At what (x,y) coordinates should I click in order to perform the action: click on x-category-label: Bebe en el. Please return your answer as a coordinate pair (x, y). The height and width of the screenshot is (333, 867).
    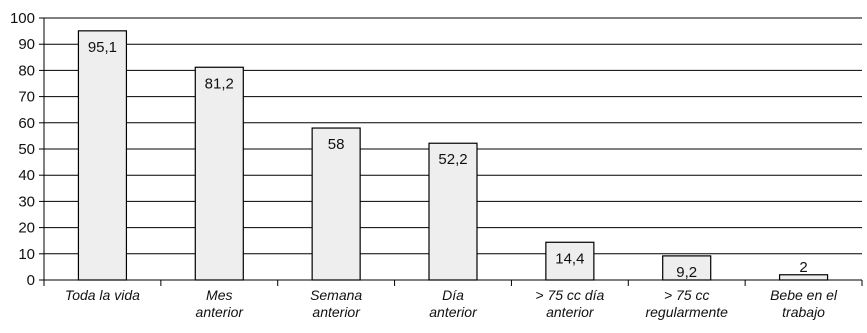
    Looking at the image, I should click on (804, 295).